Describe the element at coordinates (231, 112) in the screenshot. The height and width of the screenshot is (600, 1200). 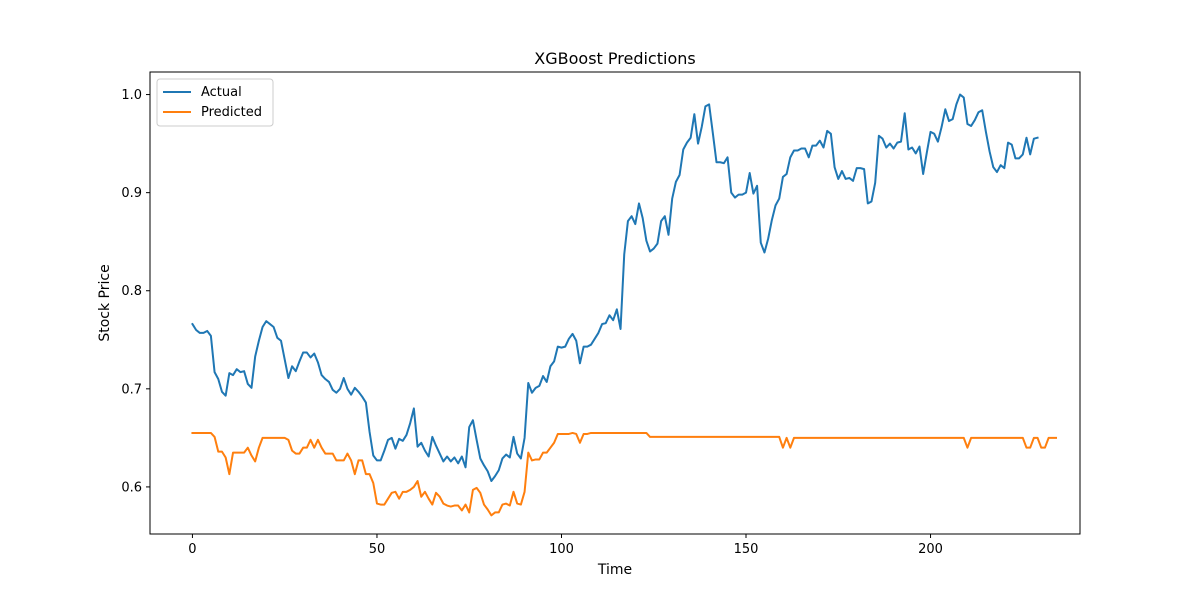
I see `legend-label-predicted: Predicted` at that location.